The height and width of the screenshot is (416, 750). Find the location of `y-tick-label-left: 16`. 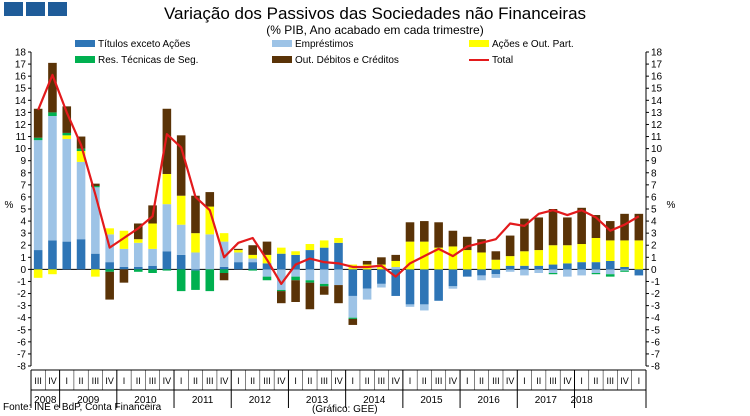

y-tick-label-left: 16 is located at coordinates (21, 77).